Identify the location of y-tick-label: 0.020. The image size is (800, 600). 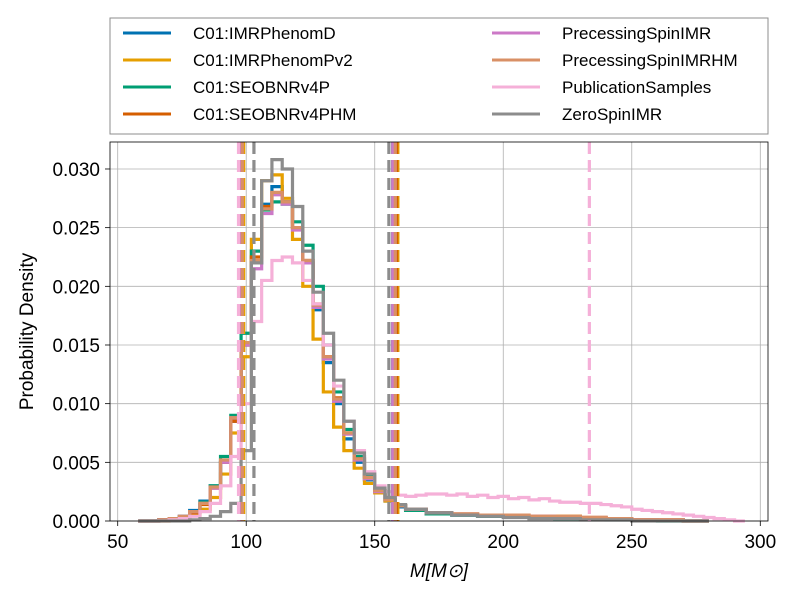
(76, 287).